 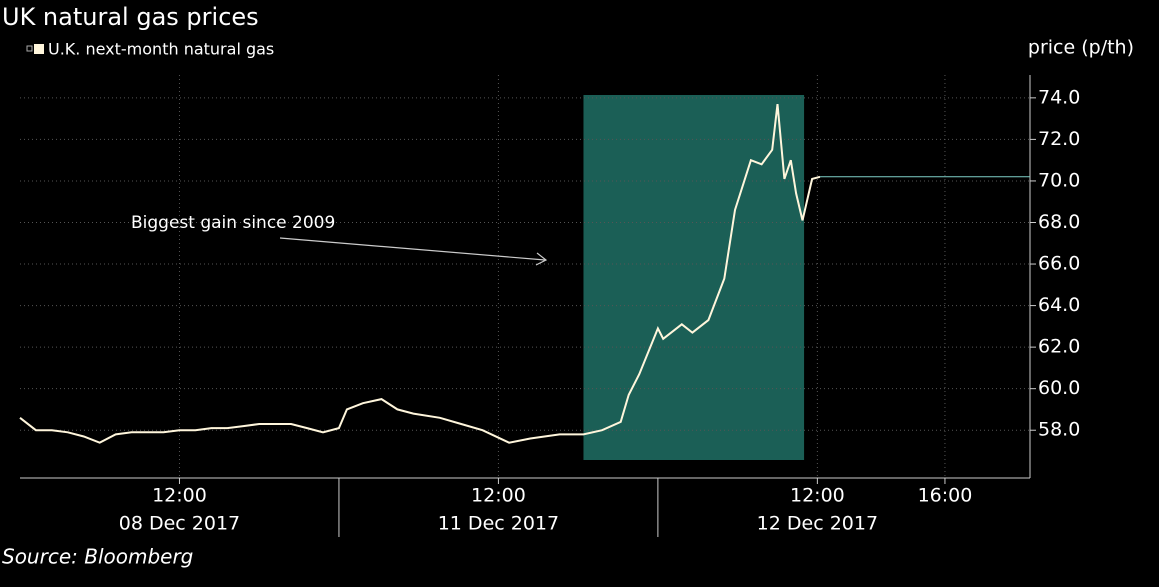 What do you see at coordinates (39, 49) in the screenshot?
I see `legend-swatch` at bounding box center [39, 49].